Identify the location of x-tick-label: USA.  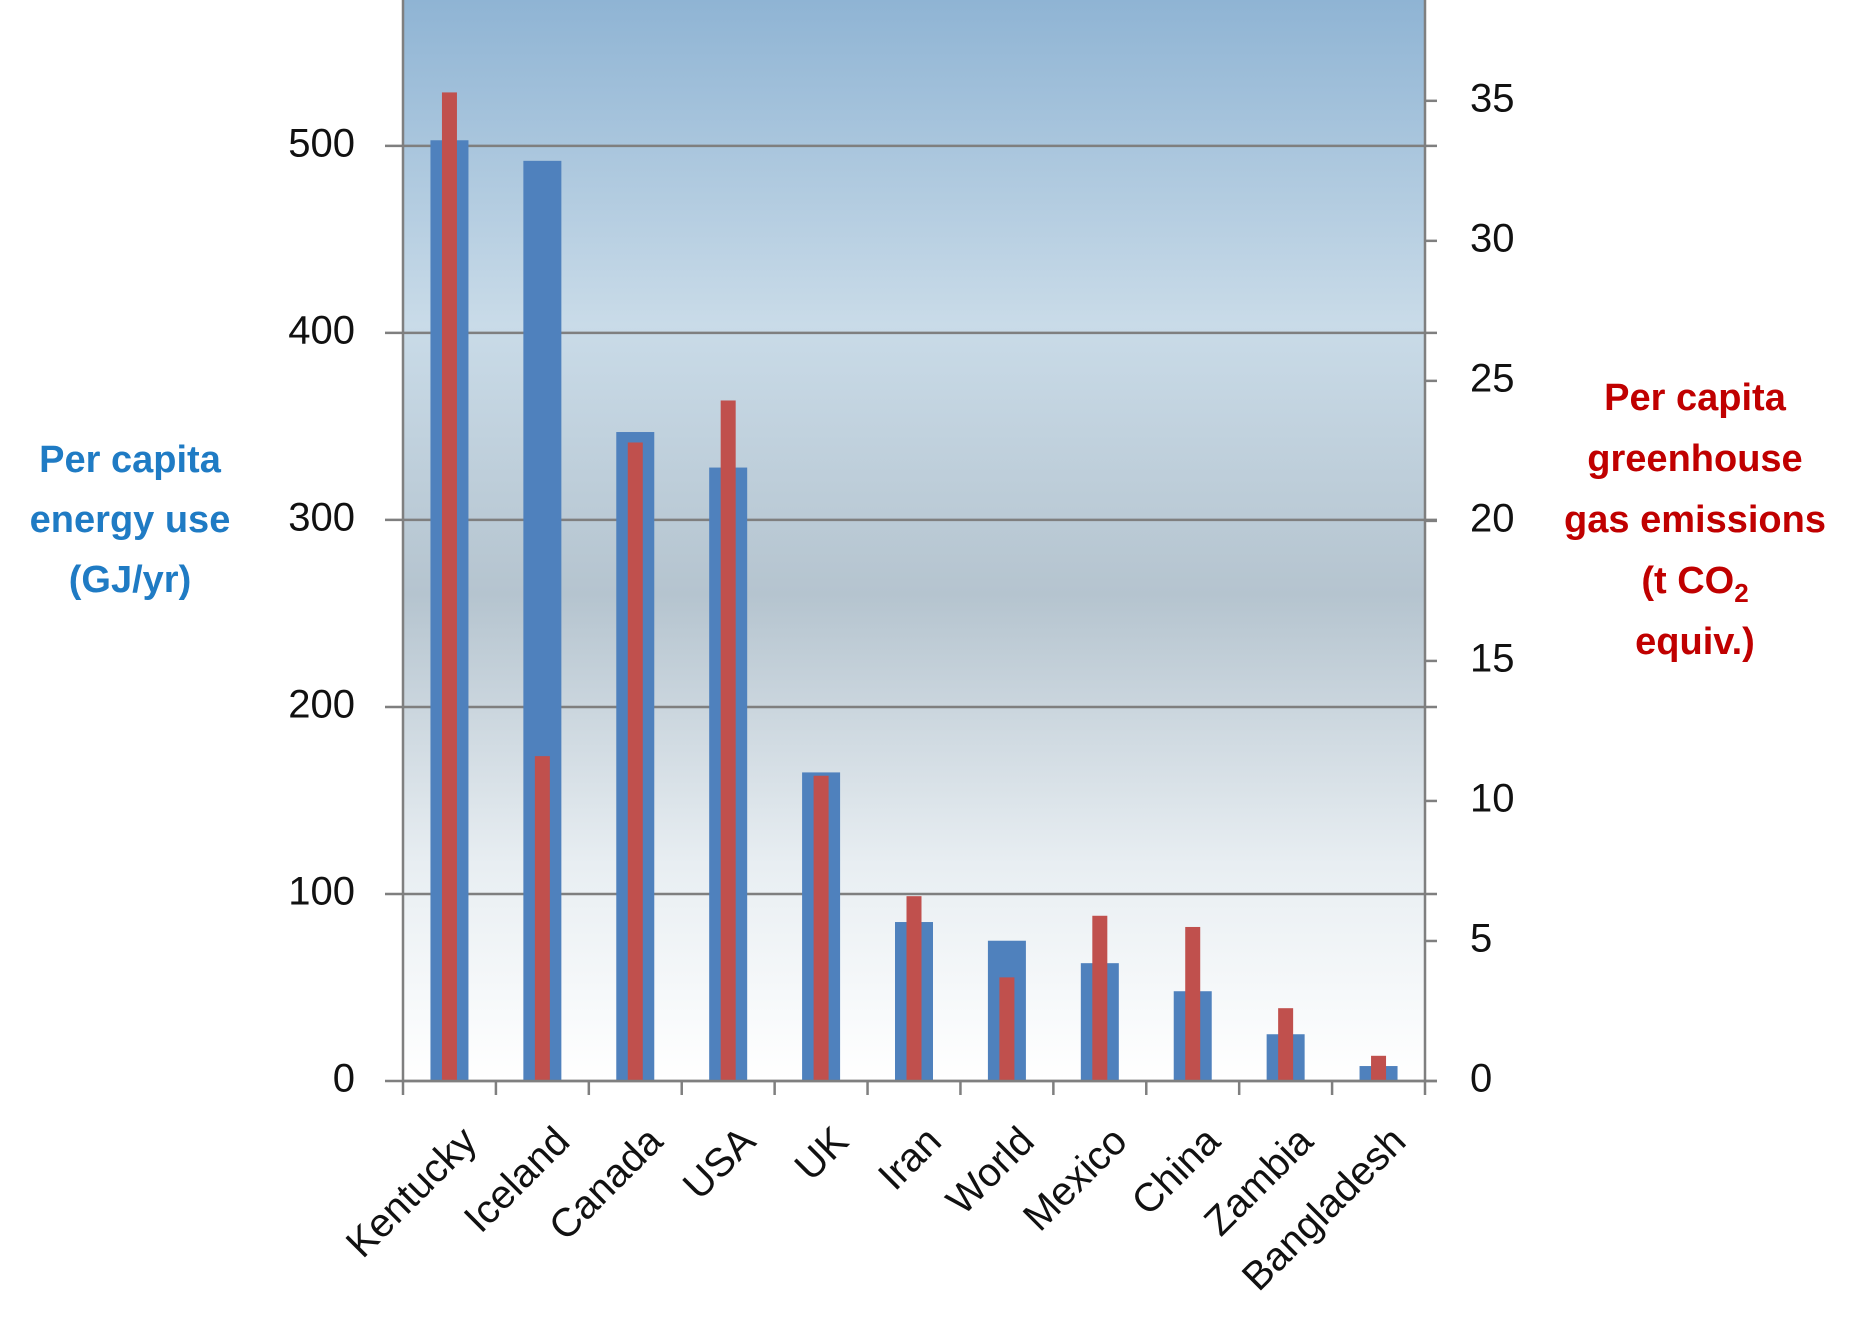
(719, 1162).